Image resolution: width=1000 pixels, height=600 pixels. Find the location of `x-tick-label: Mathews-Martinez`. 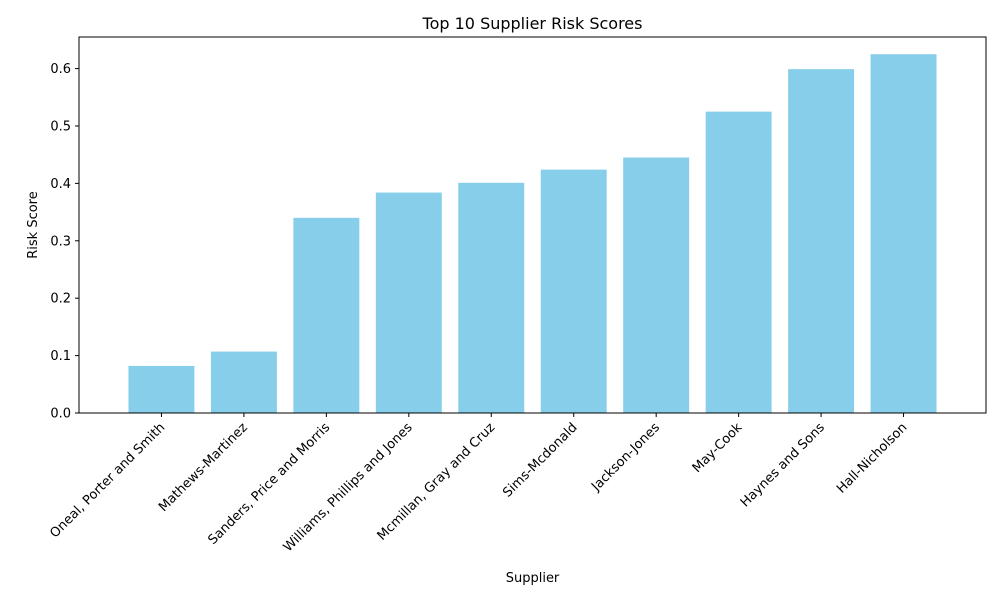

x-tick-label: Mathews-Martinez is located at coordinates (203, 467).